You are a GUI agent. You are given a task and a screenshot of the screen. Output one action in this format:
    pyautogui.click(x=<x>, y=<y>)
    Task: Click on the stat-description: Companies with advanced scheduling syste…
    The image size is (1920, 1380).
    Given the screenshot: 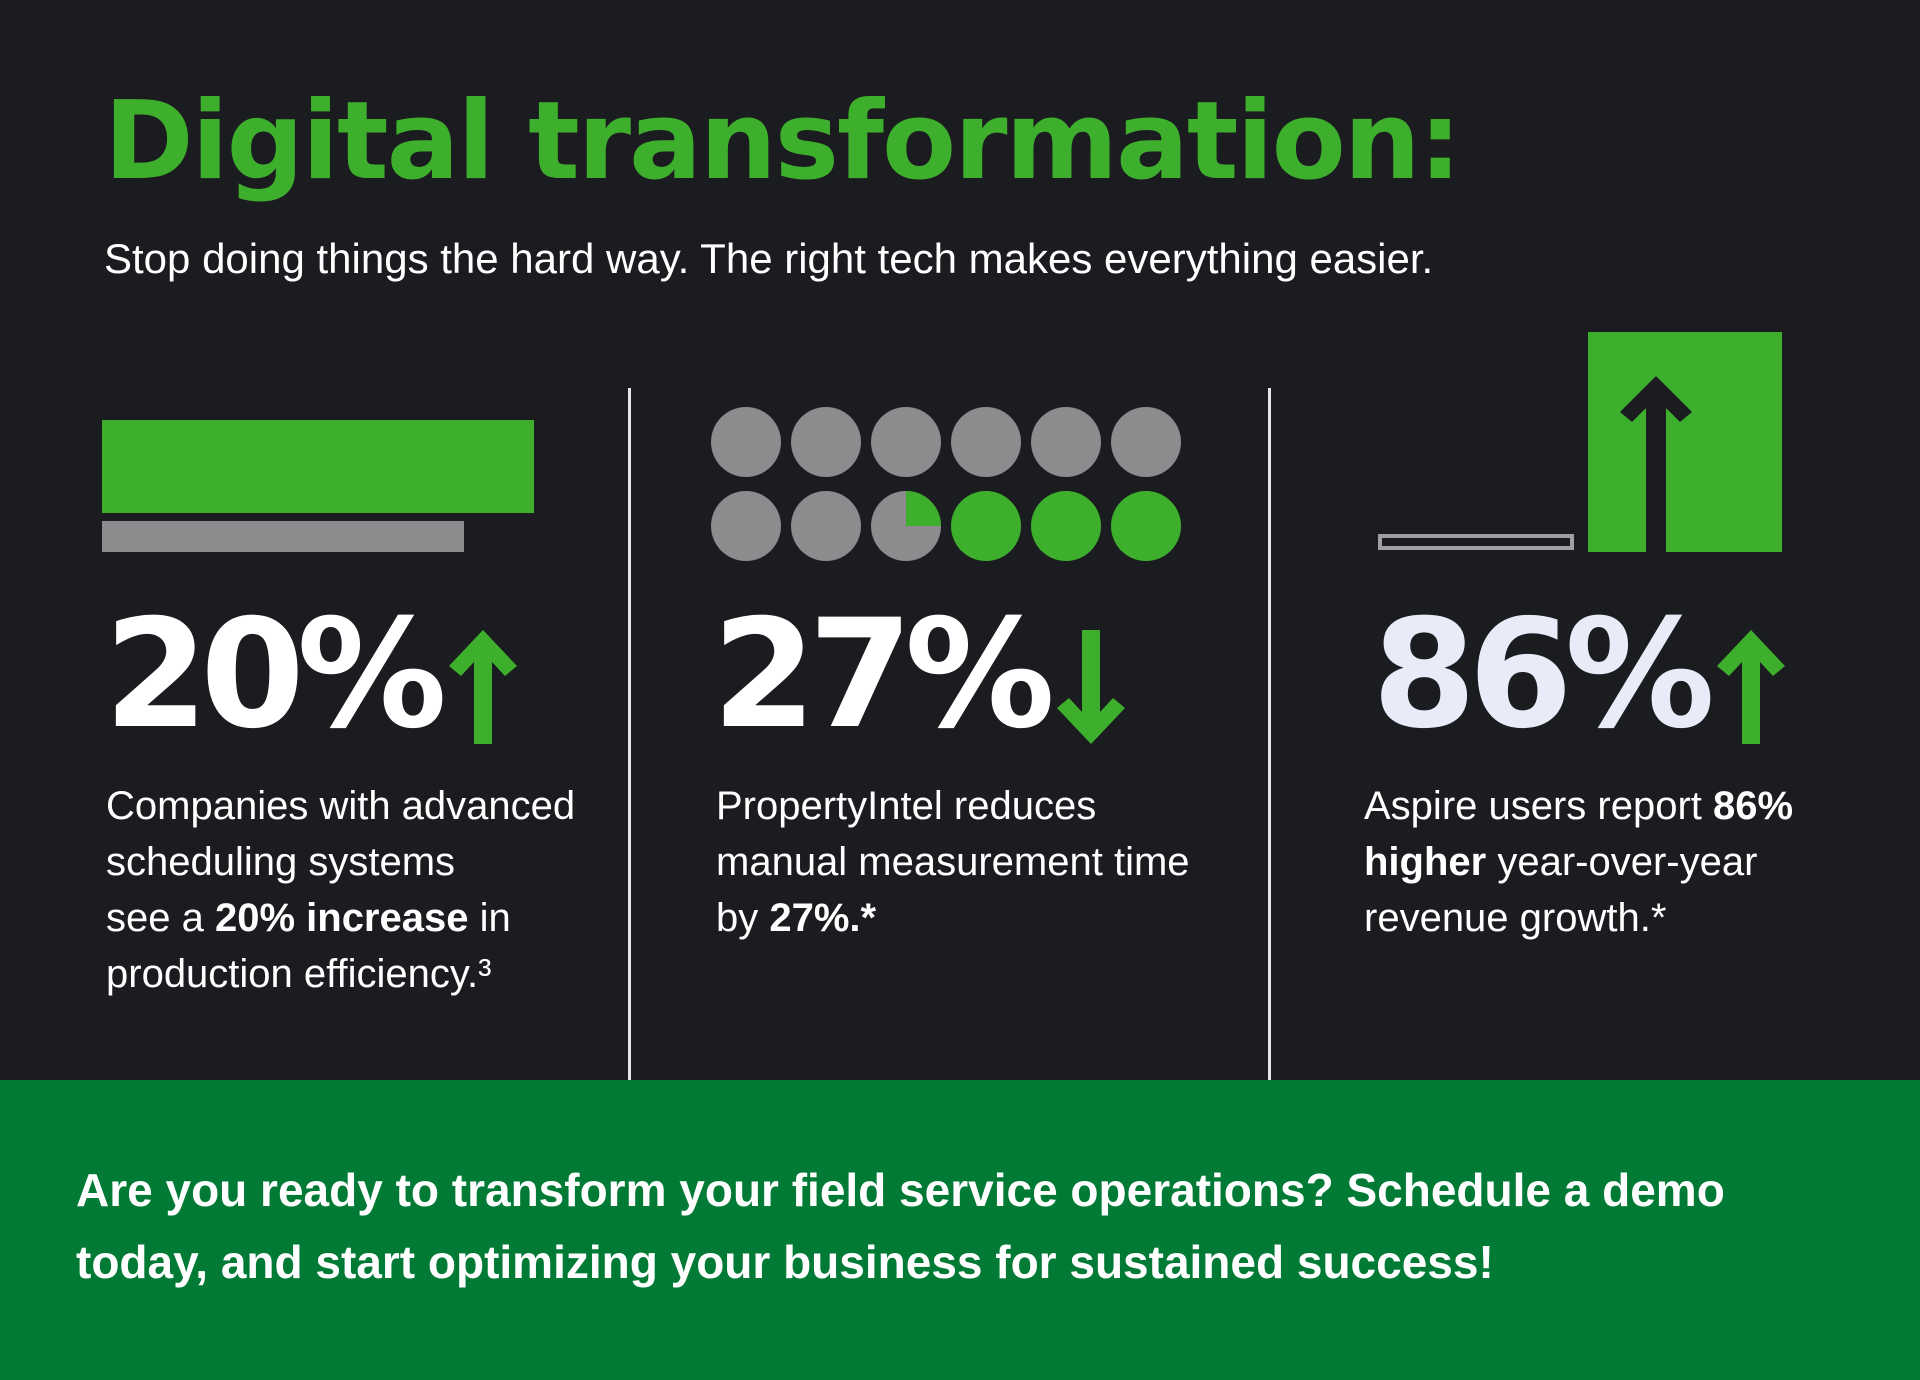 What is the action you would take?
    pyautogui.click(x=341, y=890)
    